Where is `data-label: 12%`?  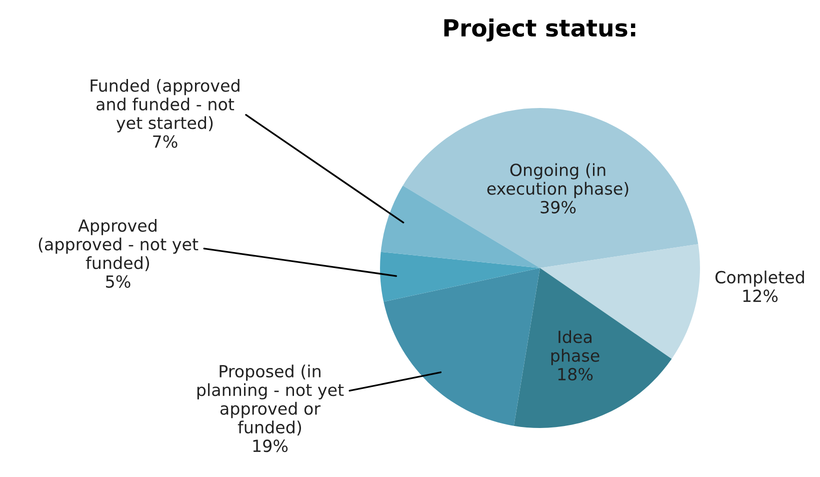 data-label: 12% is located at coordinates (760, 296).